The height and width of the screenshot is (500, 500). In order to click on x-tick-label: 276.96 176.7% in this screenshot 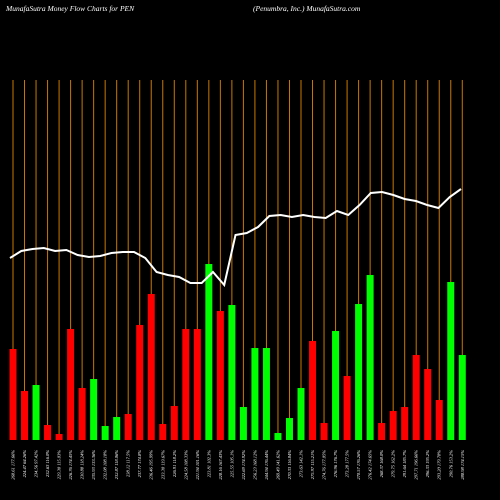, I will do `click(335, 464)`.